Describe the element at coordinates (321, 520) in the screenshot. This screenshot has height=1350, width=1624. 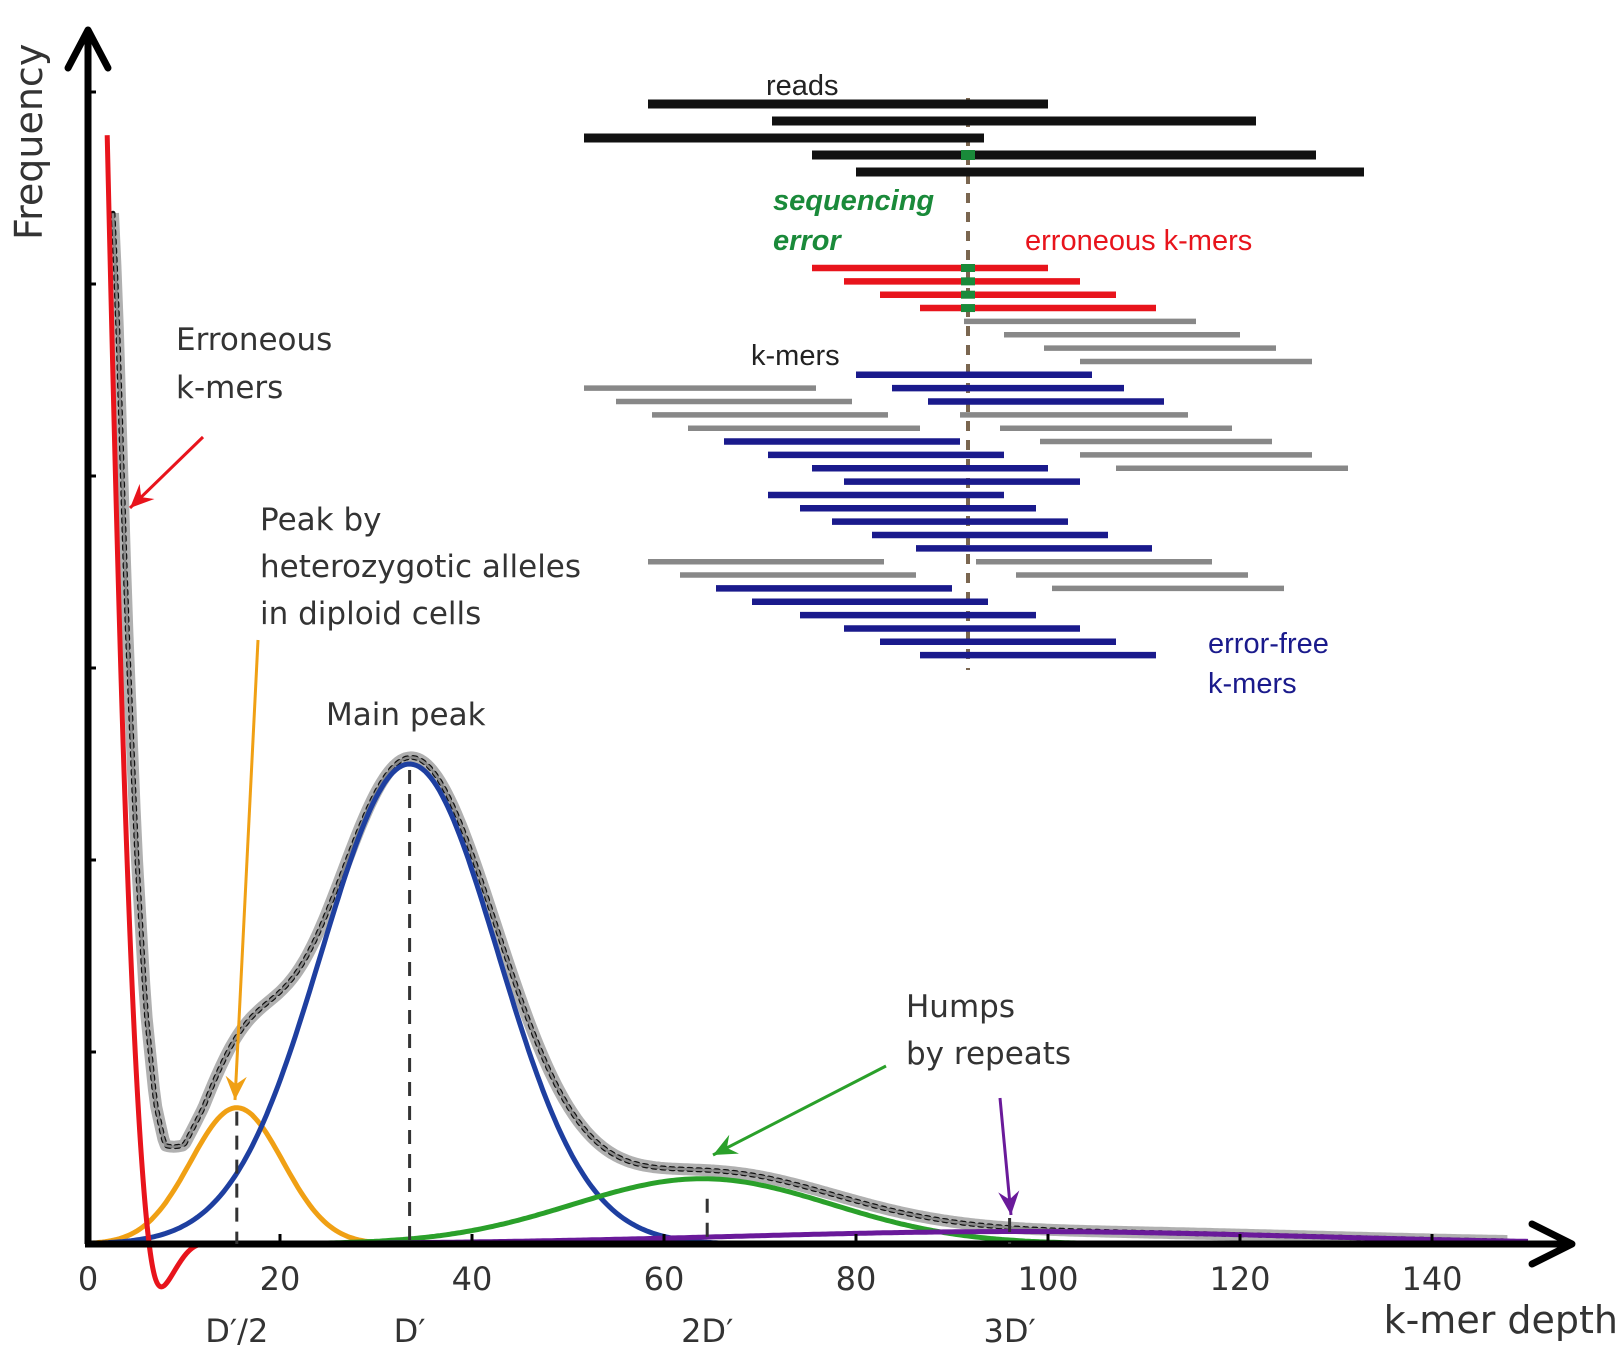
I see `annotation-heterozygous-peak: Peak by` at that location.